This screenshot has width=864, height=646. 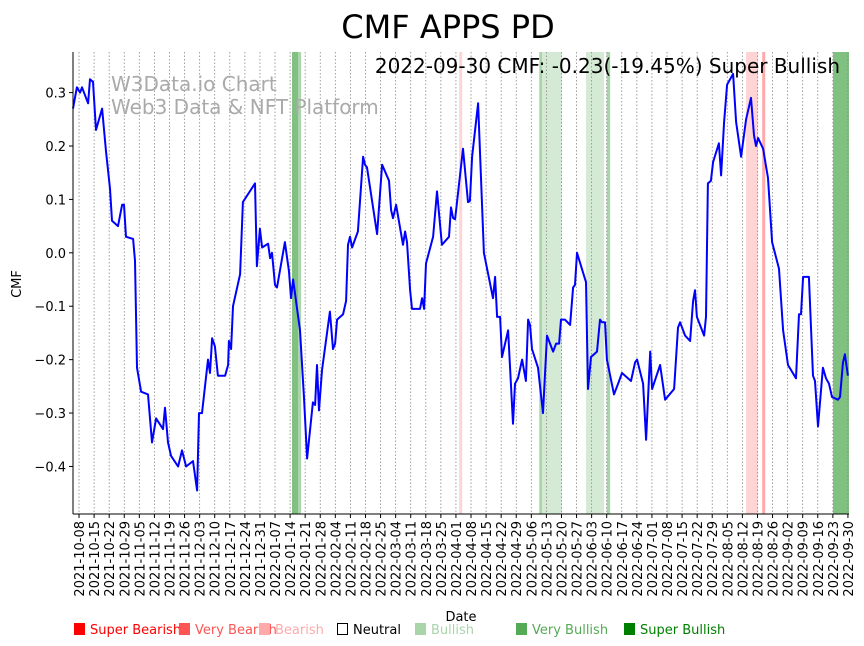 I want to click on x-tick-label: 2022-06-03, so click(x=593, y=559).